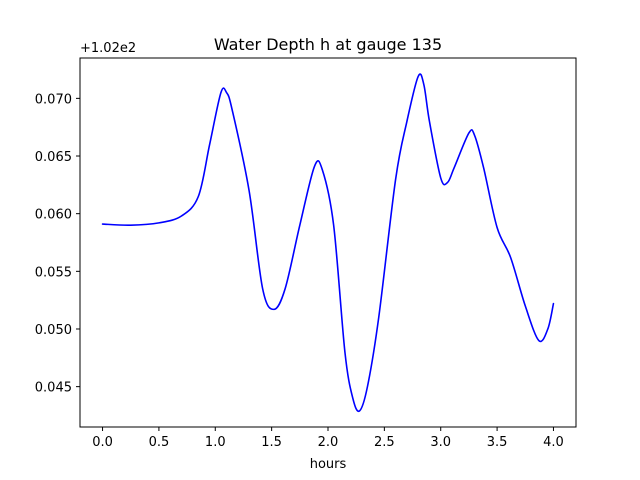 This screenshot has width=640, height=480. Describe the element at coordinates (53, 157) in the screenshot. I see `y-tick-label: 0.065` at that location.